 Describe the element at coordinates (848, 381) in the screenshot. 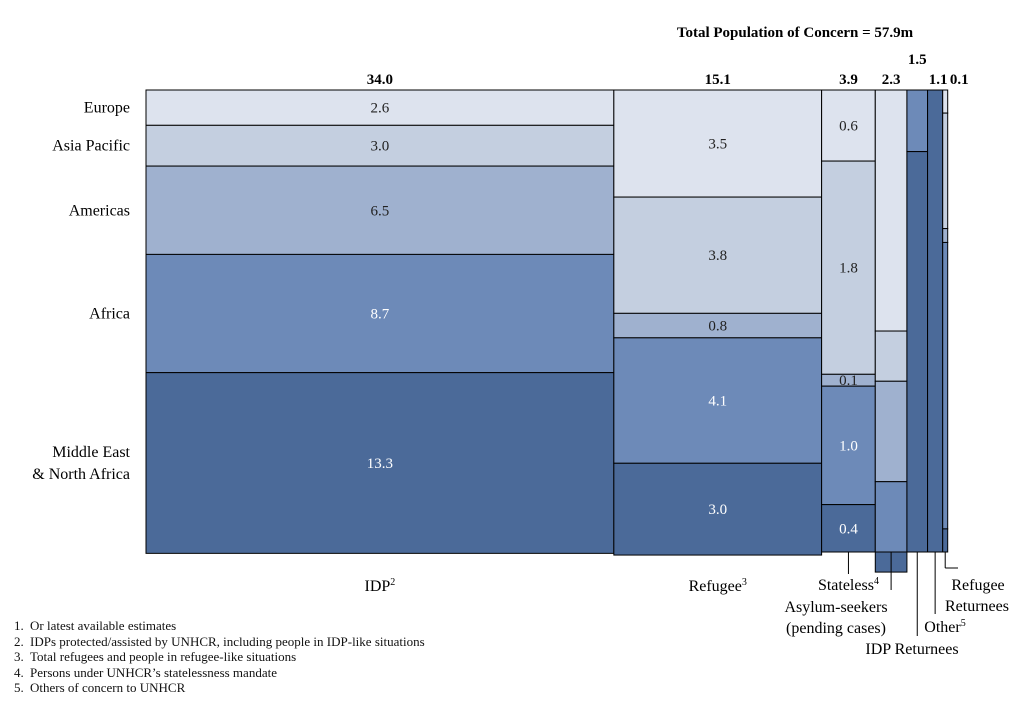

I see `segment-value-label: 0.1` at that location.